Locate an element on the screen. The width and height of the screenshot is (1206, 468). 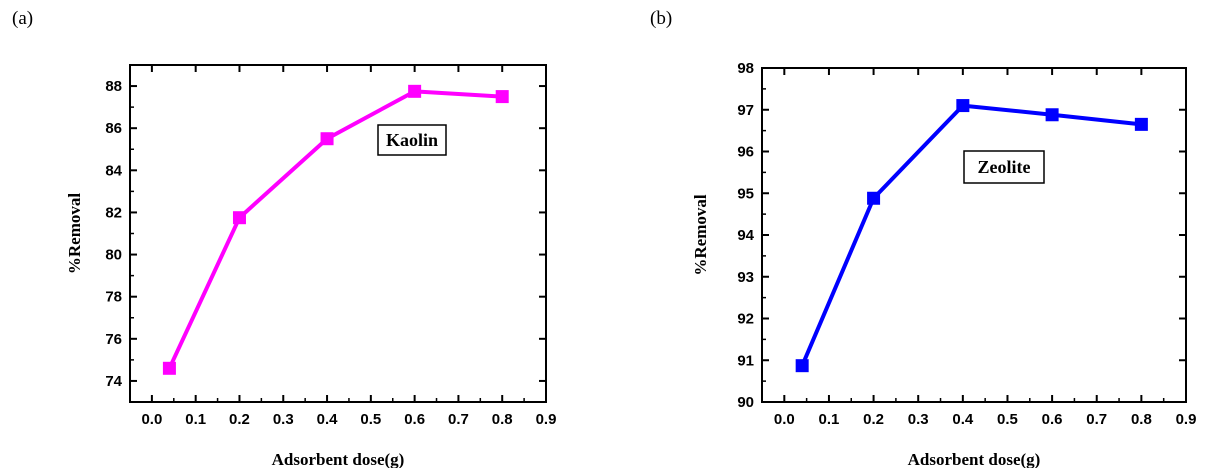
y-tick-label: 96 is located at coordinates (745, 152).